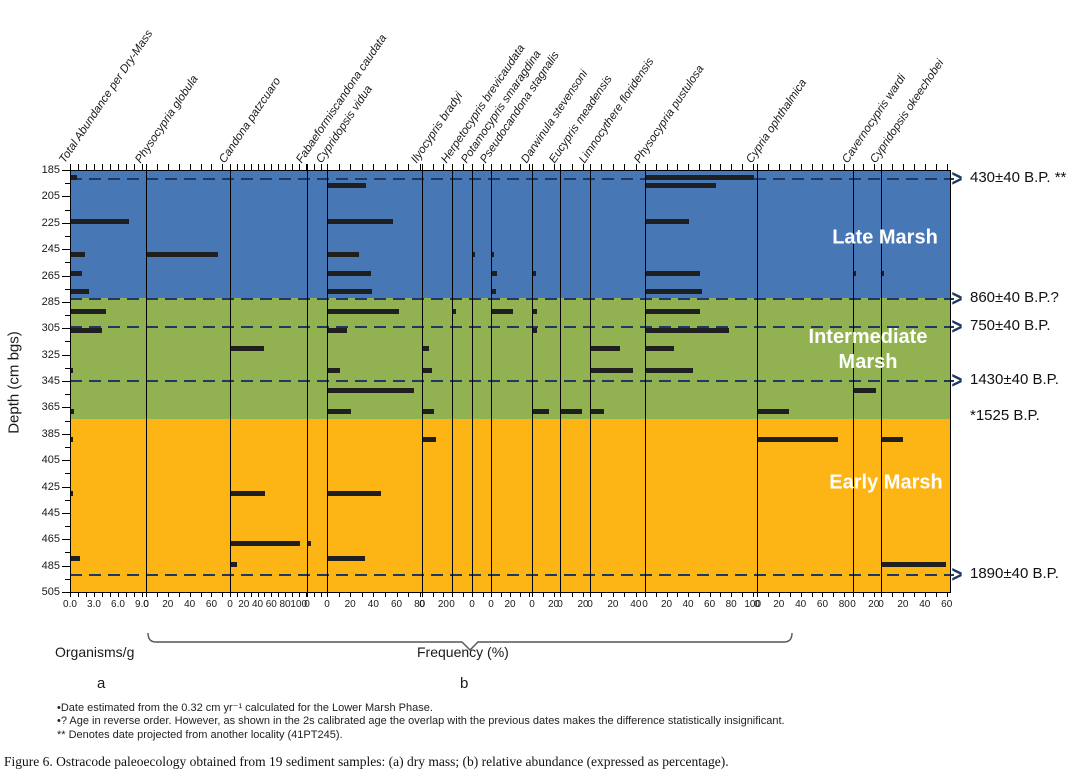 The height and width of the screenshot is (779, 1081). Describe the element at coordinates (50, 592) in the screenshot. I see `depth-tick-label: 505` at that location.